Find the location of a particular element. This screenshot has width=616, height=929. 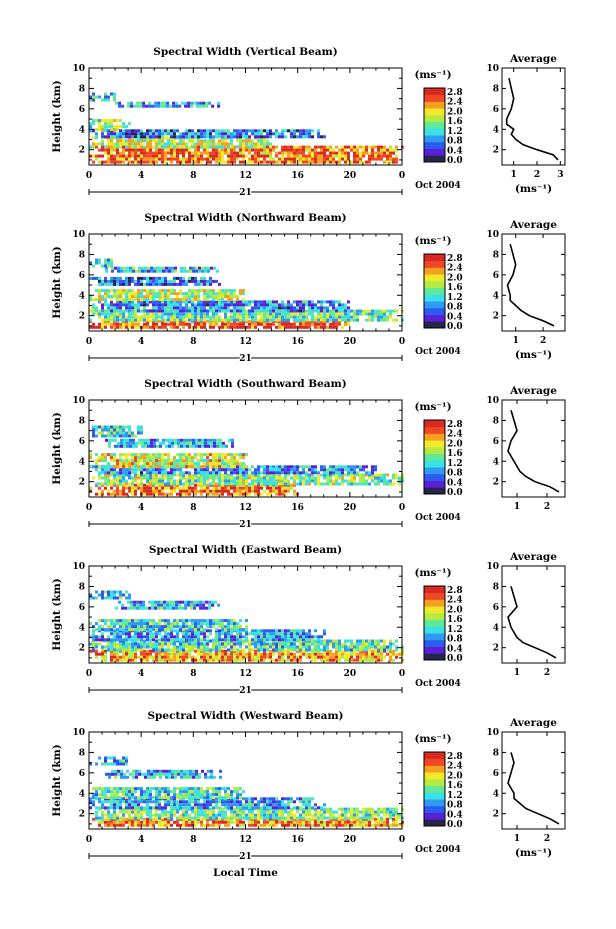

colorbar-segment is located at coordinates (434, 424).